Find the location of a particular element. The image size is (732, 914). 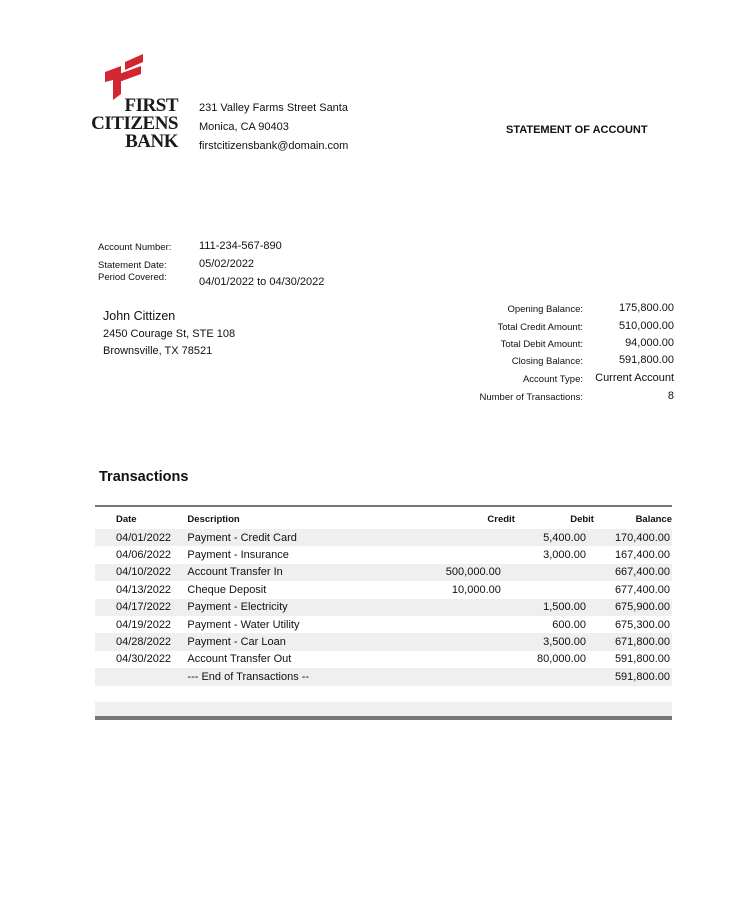

summary-label: Number of Transactions: is located at coordinates (531, 397).